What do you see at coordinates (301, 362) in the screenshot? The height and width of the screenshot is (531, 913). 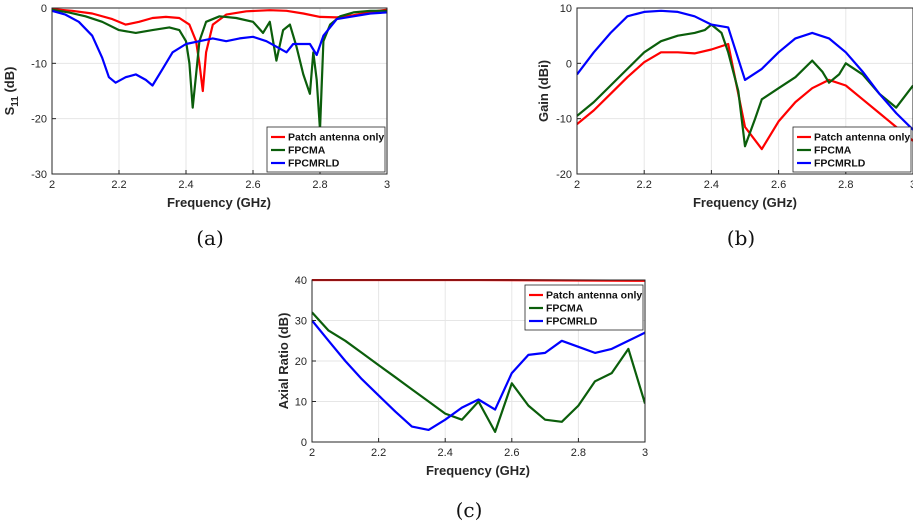 I see `y-tick-label: 20` at bounding box center [301, 362].